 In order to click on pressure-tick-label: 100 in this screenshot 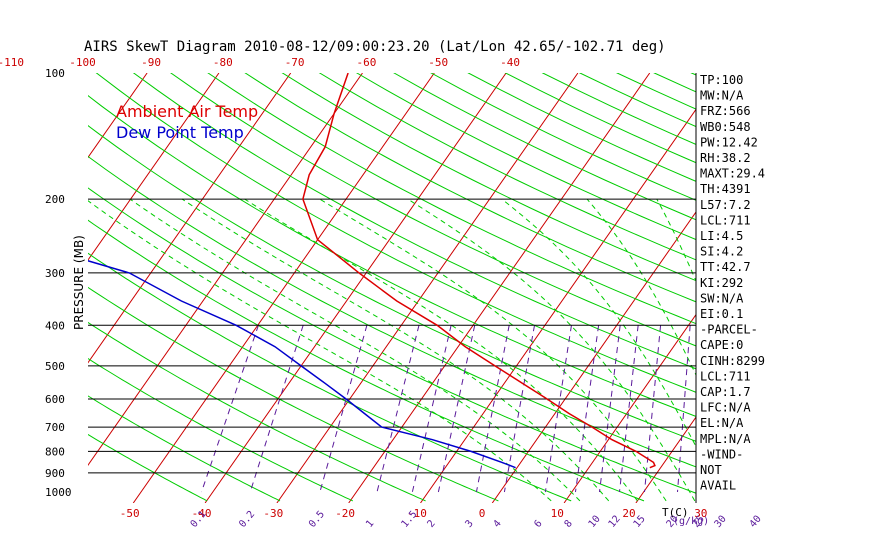, I will do `click(55, 73)`.